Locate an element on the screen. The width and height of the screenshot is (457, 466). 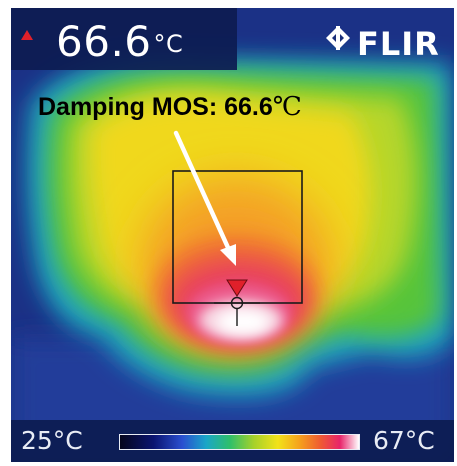
color-scale-gradient is located at coordinates (239, 442).